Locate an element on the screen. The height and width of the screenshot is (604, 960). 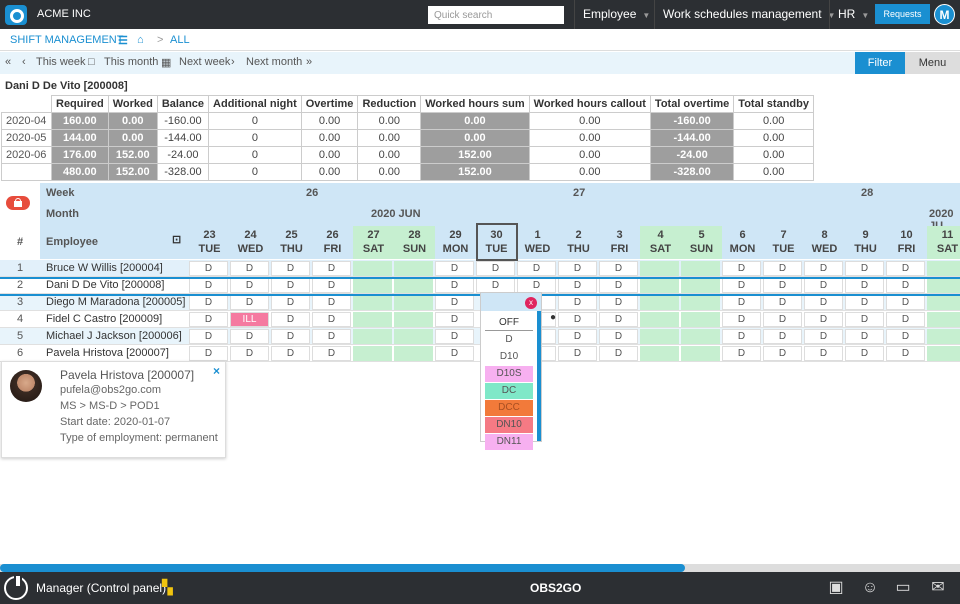
breadcrumb-filter: ALL is located at coordinates (180, 40).